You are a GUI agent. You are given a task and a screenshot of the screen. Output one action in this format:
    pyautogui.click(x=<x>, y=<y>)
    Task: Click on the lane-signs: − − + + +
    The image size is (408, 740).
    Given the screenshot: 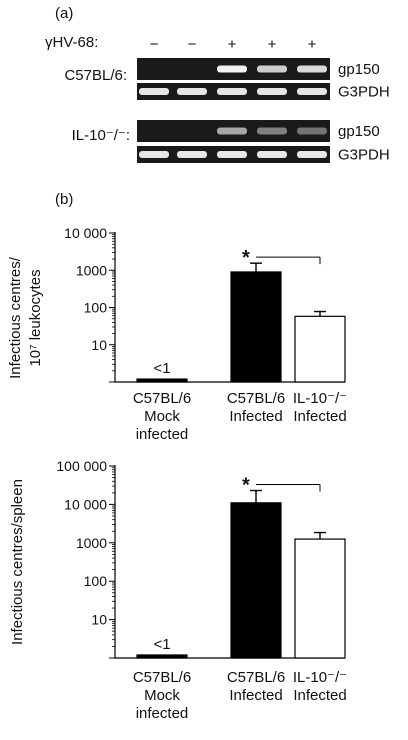 What is the action you would take?
    pyautogui.click(x=233, y=44)
    